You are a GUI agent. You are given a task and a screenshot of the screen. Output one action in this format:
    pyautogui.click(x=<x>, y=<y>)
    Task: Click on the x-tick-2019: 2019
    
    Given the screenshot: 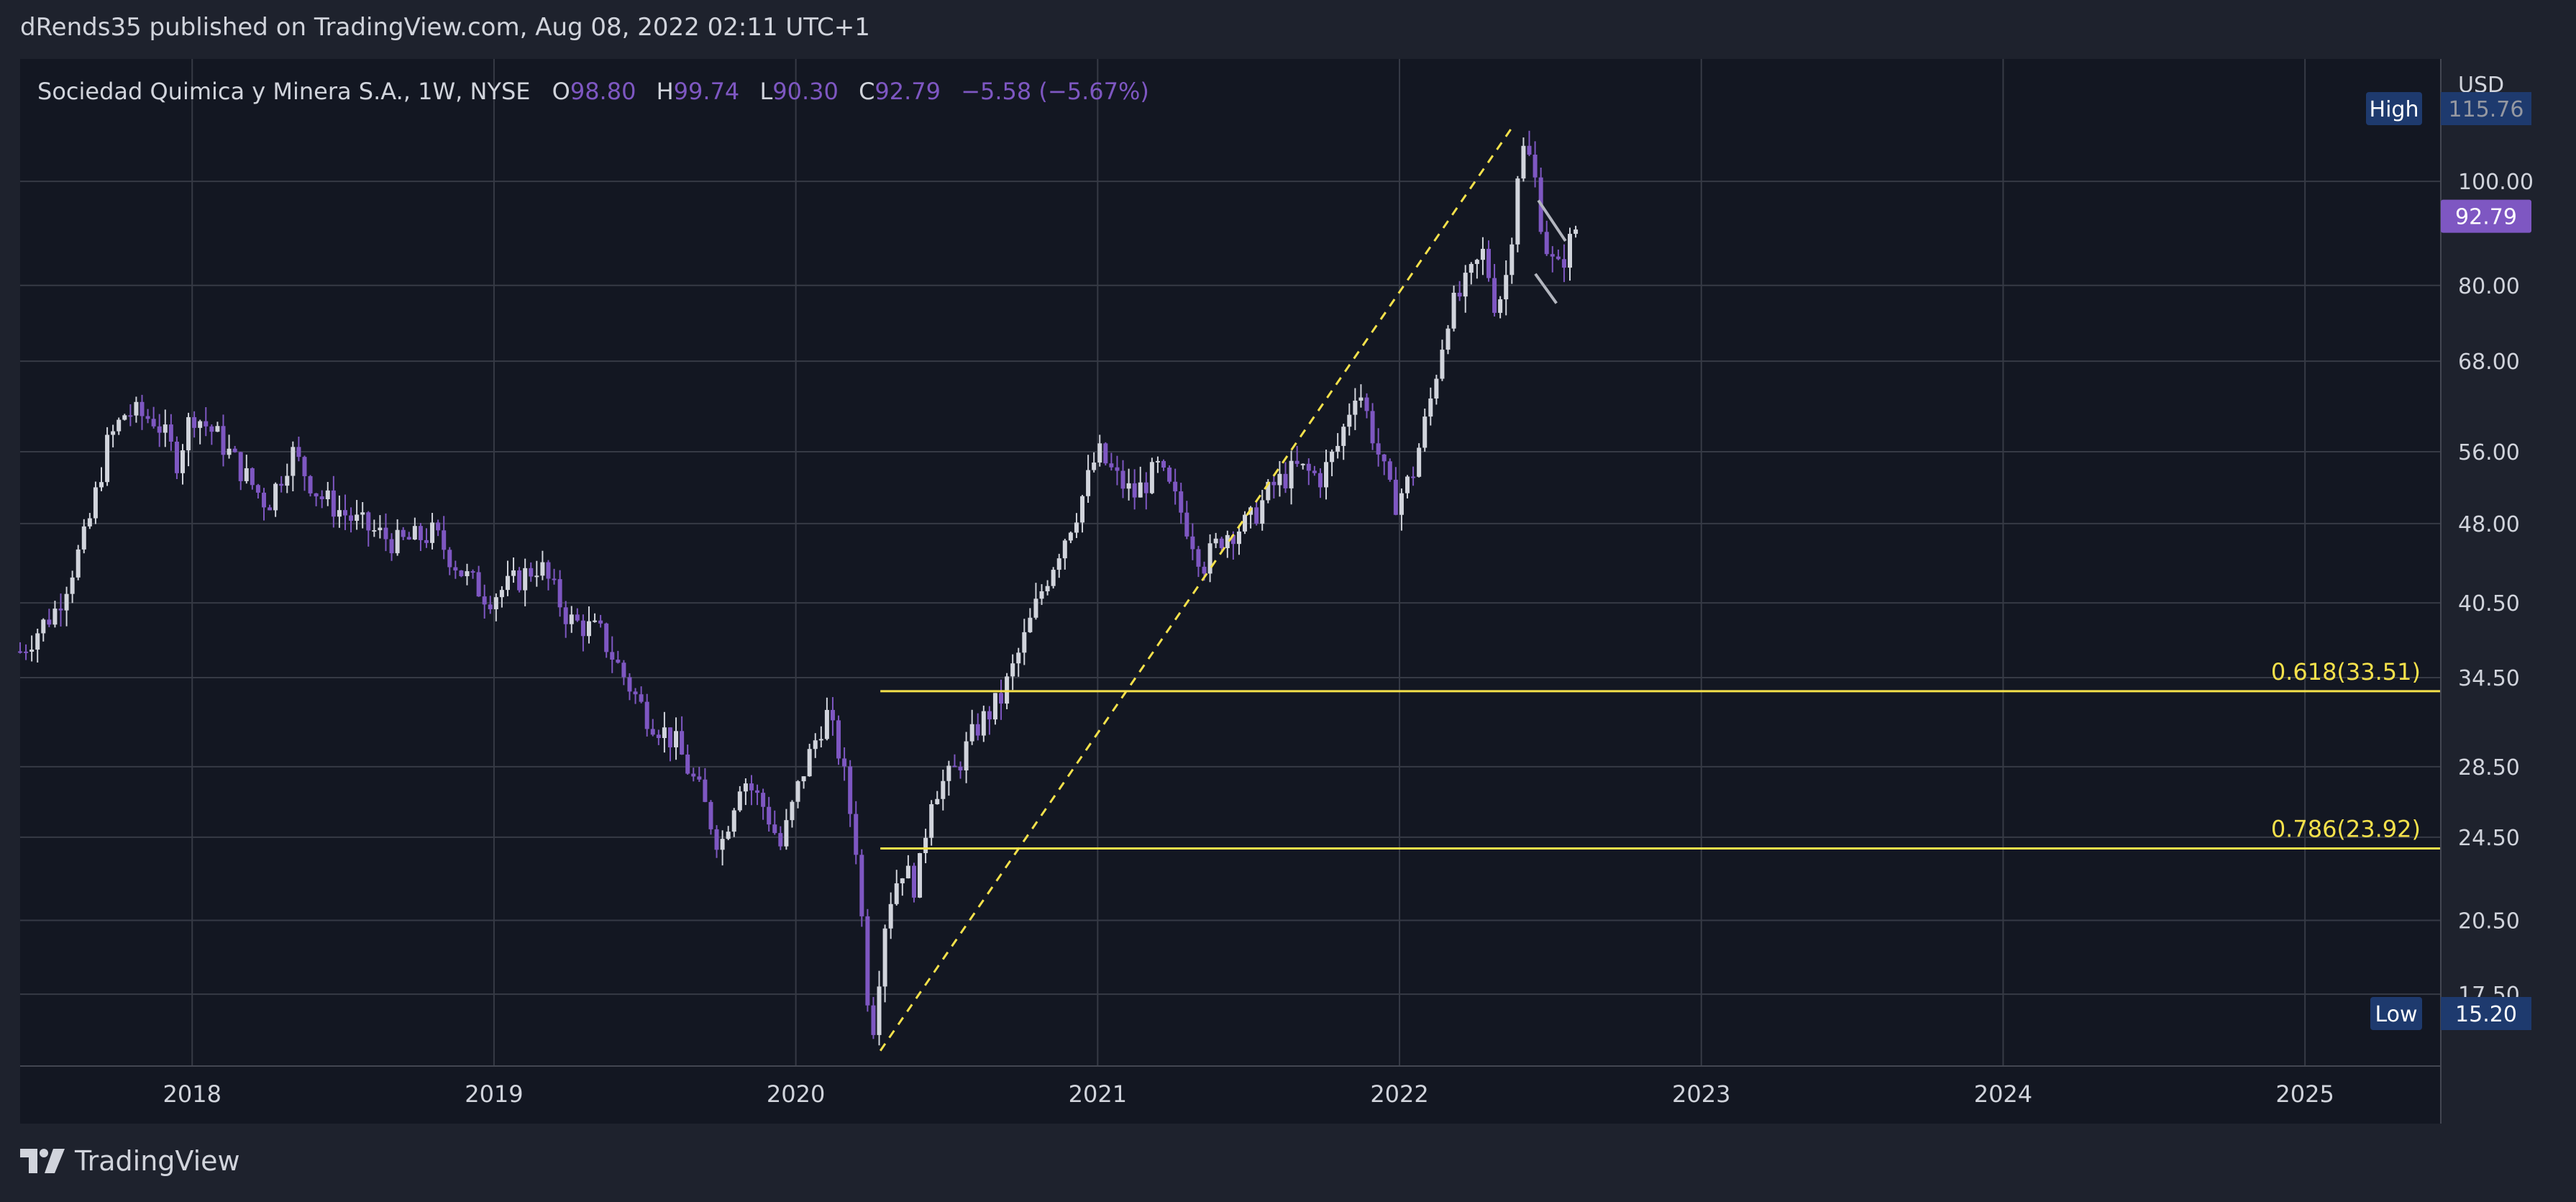 What is the action you would take?
    pyautogui.click(x=494, y=1094)
    